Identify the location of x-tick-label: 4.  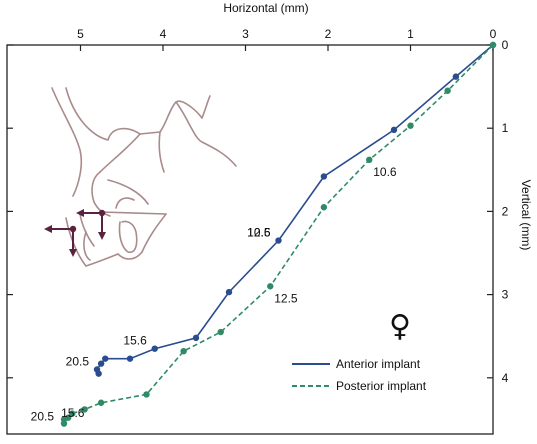
(163, 34).